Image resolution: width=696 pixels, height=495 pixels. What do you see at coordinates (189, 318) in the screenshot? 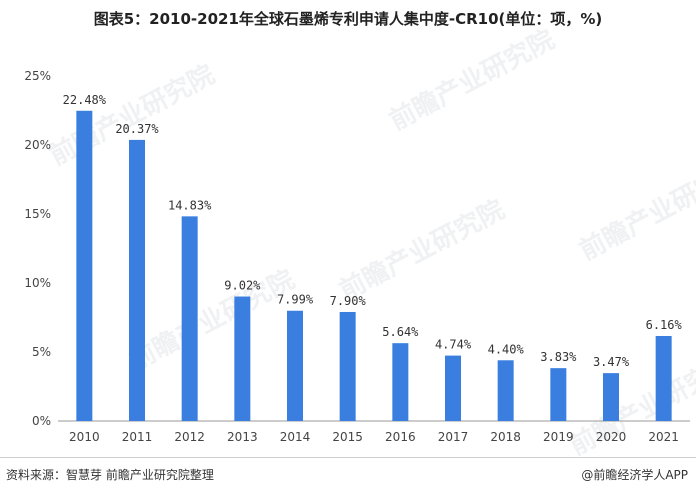
I see `bar-2012` at bounding box center [189, 318].